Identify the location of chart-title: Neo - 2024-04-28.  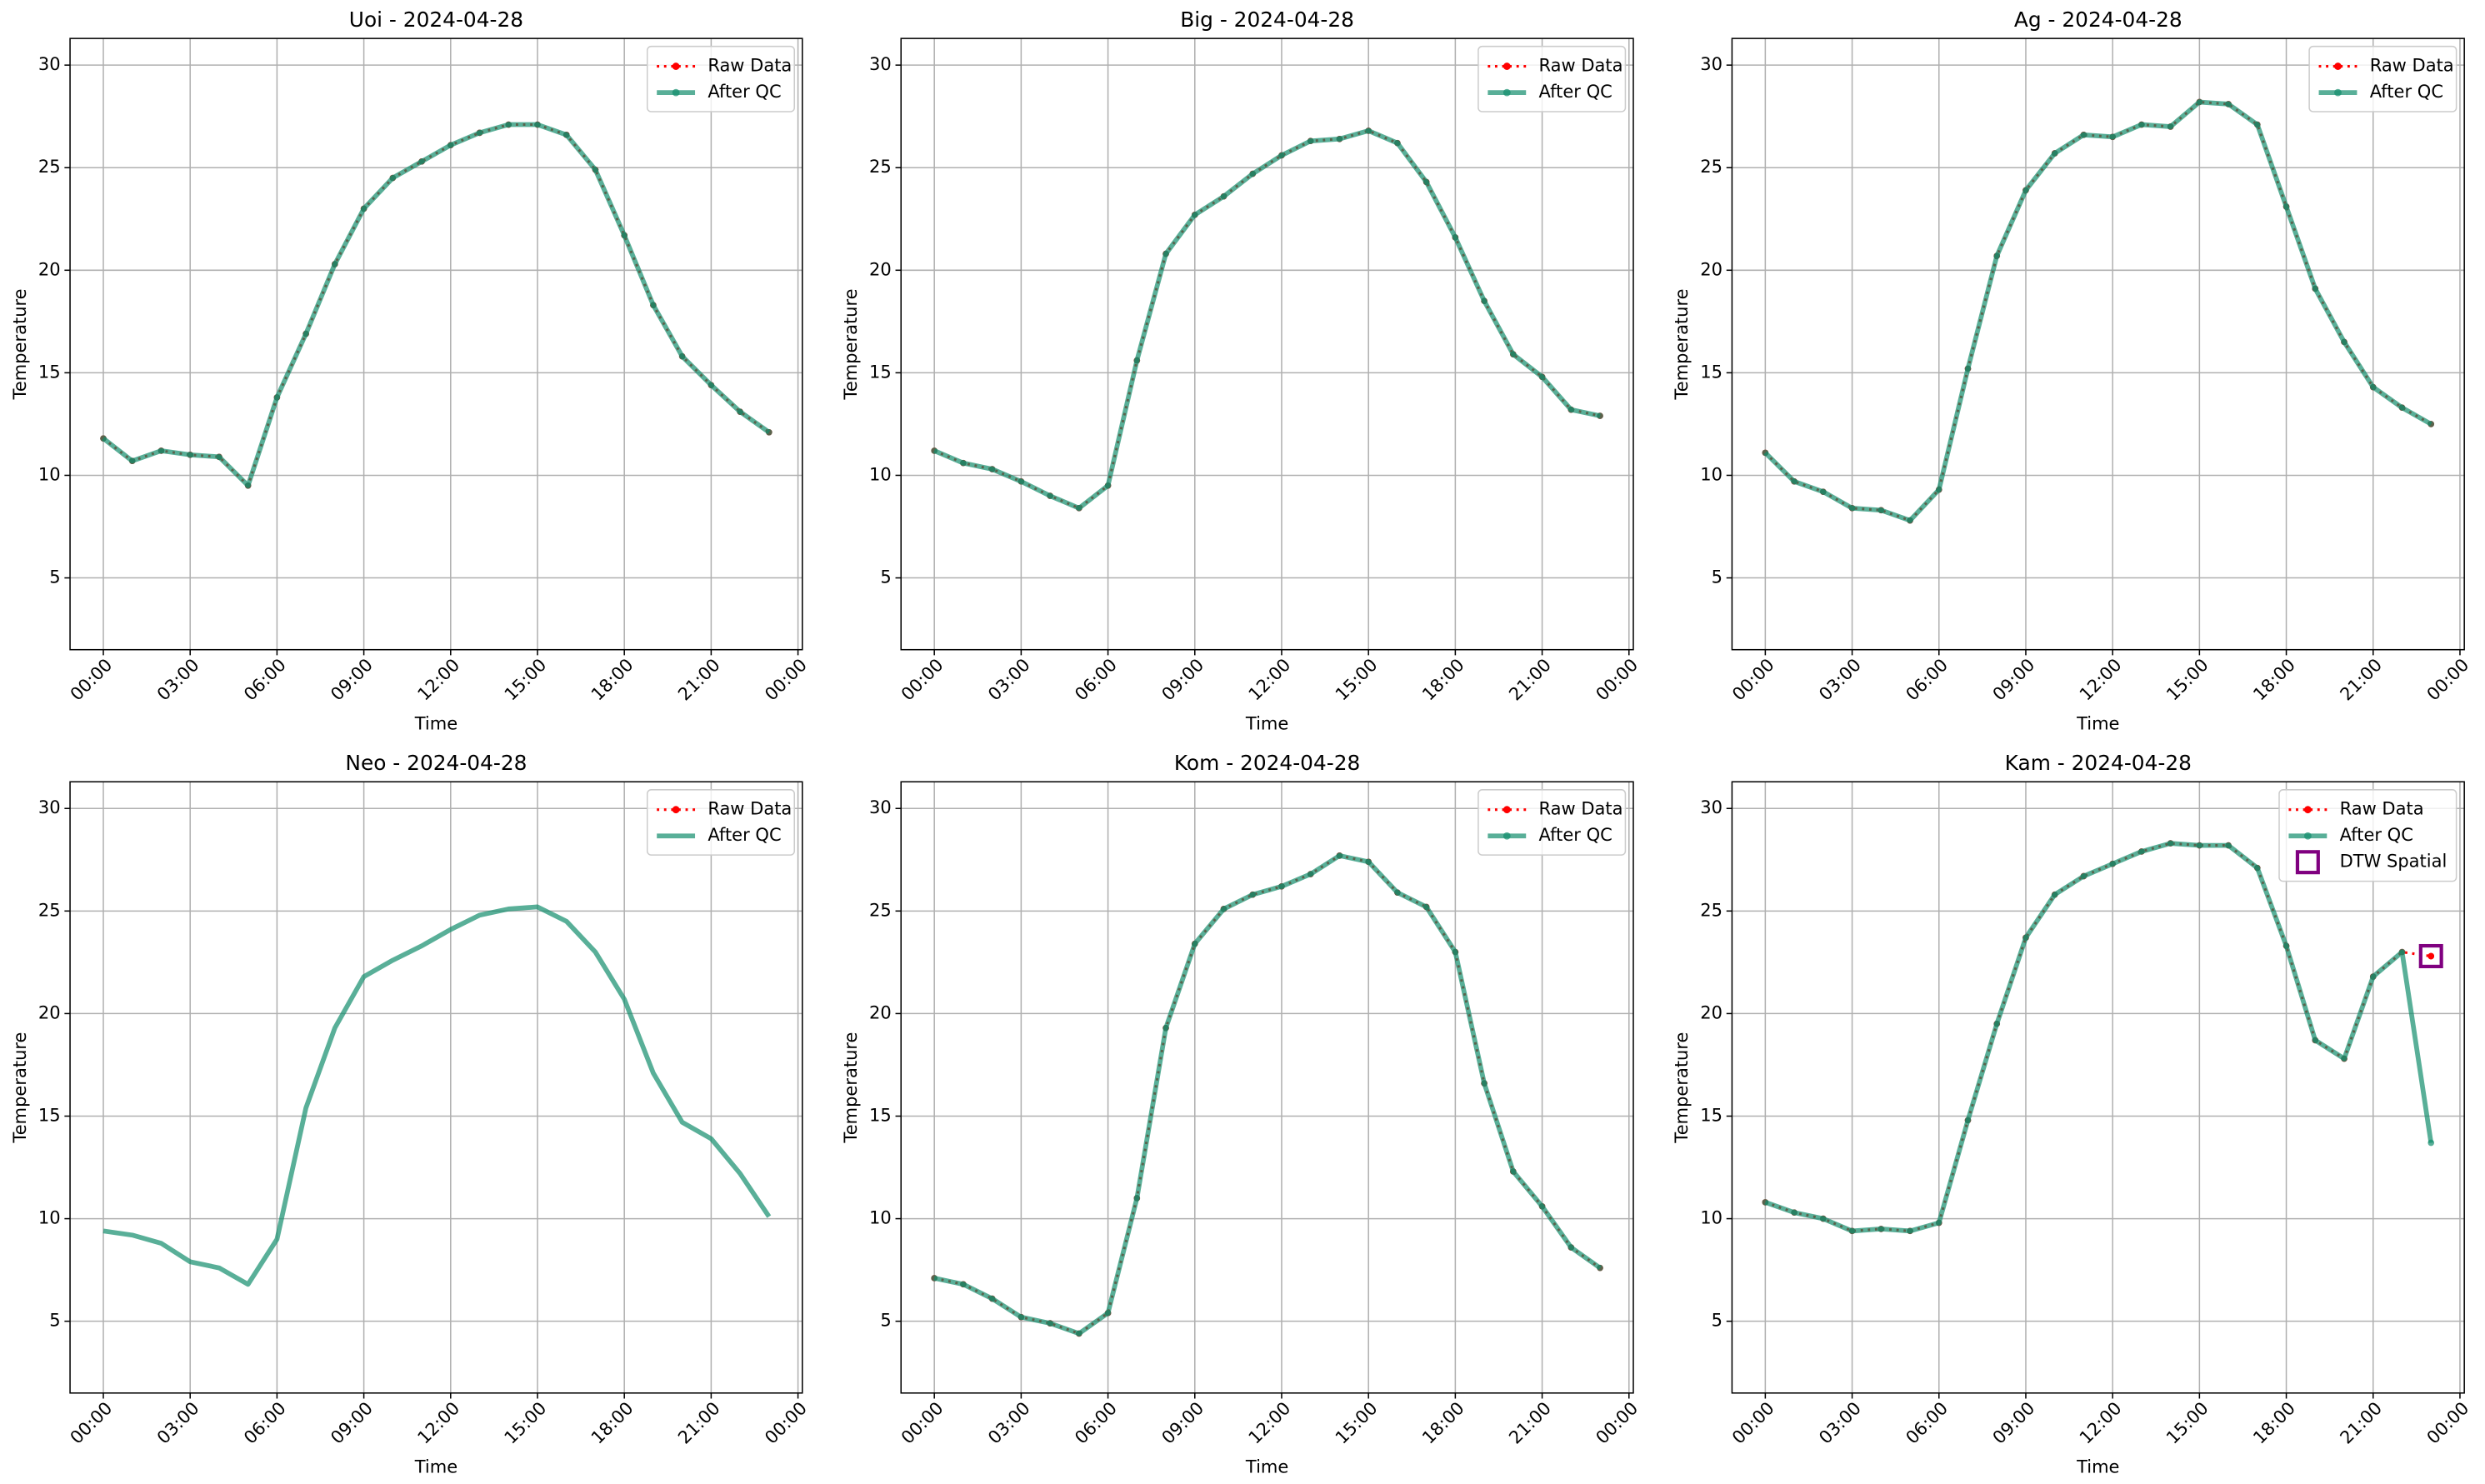
(436, 763).